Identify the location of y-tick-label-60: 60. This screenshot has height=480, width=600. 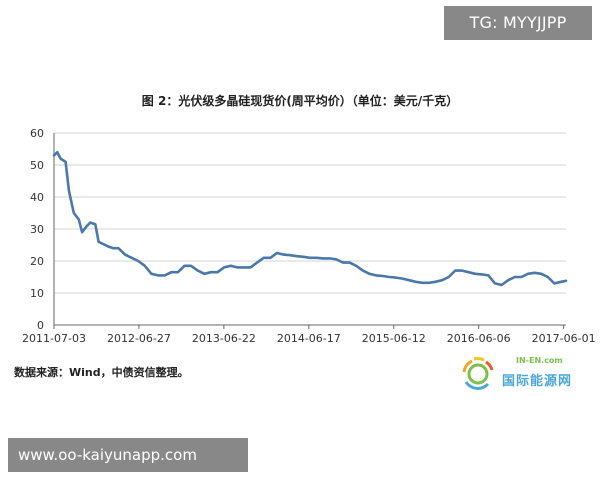
(37, 133).